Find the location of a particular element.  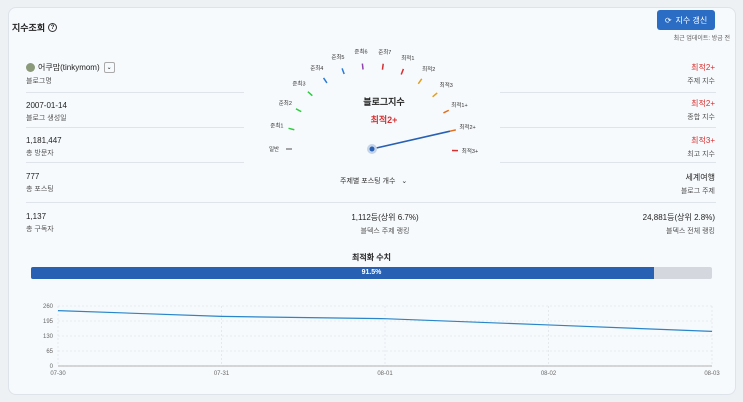

update-note: 최근 업데이트: 방금 전 is located at coordinates (701, 39).